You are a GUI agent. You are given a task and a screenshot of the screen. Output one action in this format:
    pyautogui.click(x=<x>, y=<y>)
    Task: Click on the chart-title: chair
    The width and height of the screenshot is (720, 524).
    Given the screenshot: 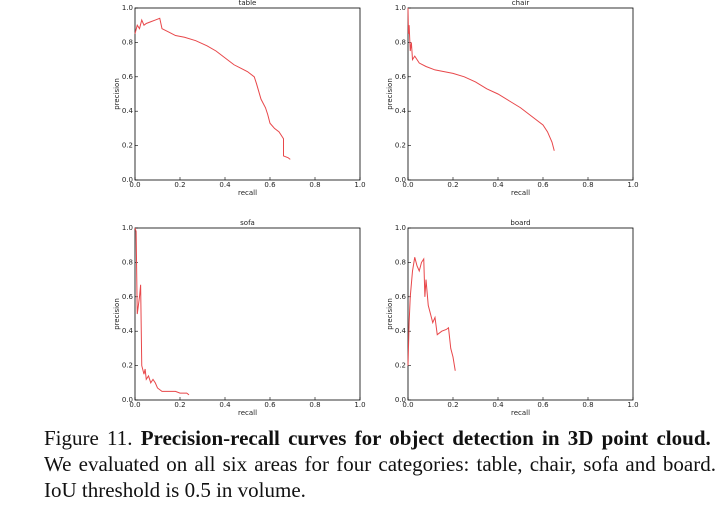 What is the action you would take?
    pyautogui.click(x=521, y=3)
    